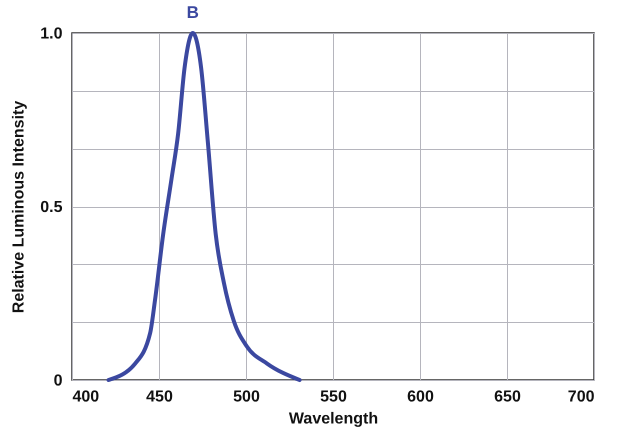 The height and width of the screenshot is (443, 623). I want to click on x-tick-label: 550, so click(333, 397).